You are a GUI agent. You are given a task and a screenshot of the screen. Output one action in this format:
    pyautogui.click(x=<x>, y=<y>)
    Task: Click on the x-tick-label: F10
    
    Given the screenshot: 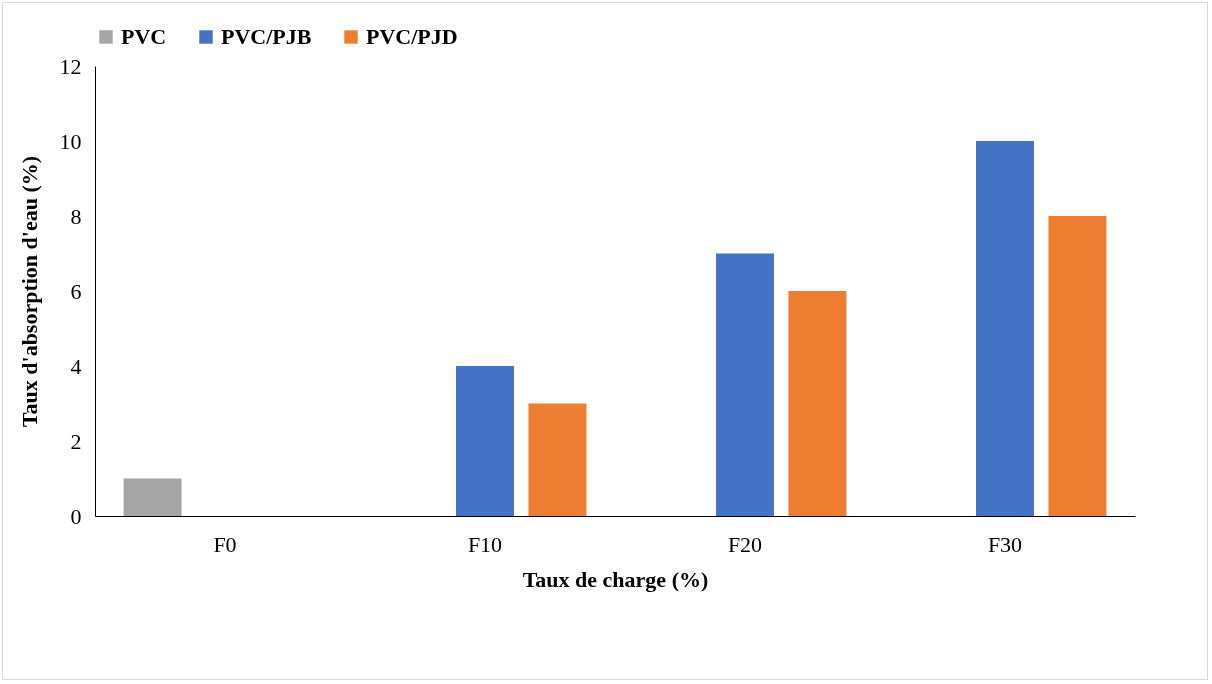 What is the action you would take?
    pyautogui.click(x=485, y=544)
    